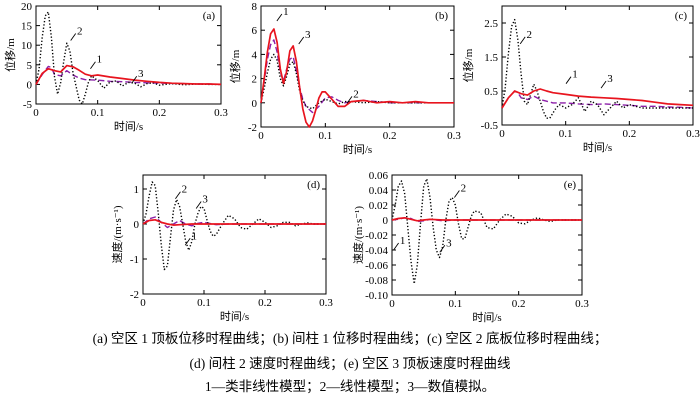  Describe the element at coordinates (255, 55) in the screenshot. I see `y-tick-label: 4` at that location.